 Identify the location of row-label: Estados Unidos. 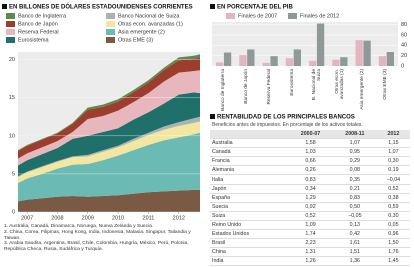
(249, 234).